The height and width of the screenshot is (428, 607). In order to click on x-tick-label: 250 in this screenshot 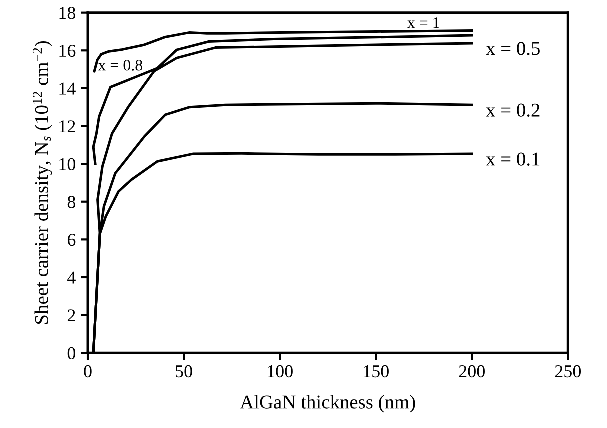, I will do `click(568, 371)`.